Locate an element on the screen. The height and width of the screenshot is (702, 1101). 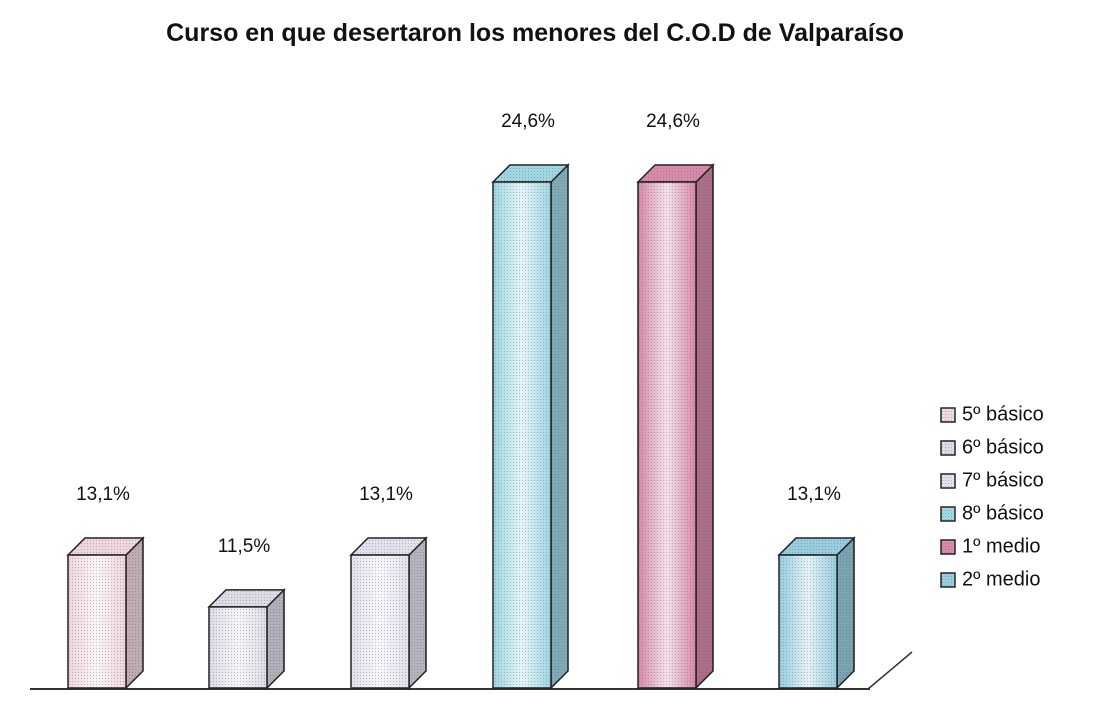
floor-edge is located at coordinates (890, 670).